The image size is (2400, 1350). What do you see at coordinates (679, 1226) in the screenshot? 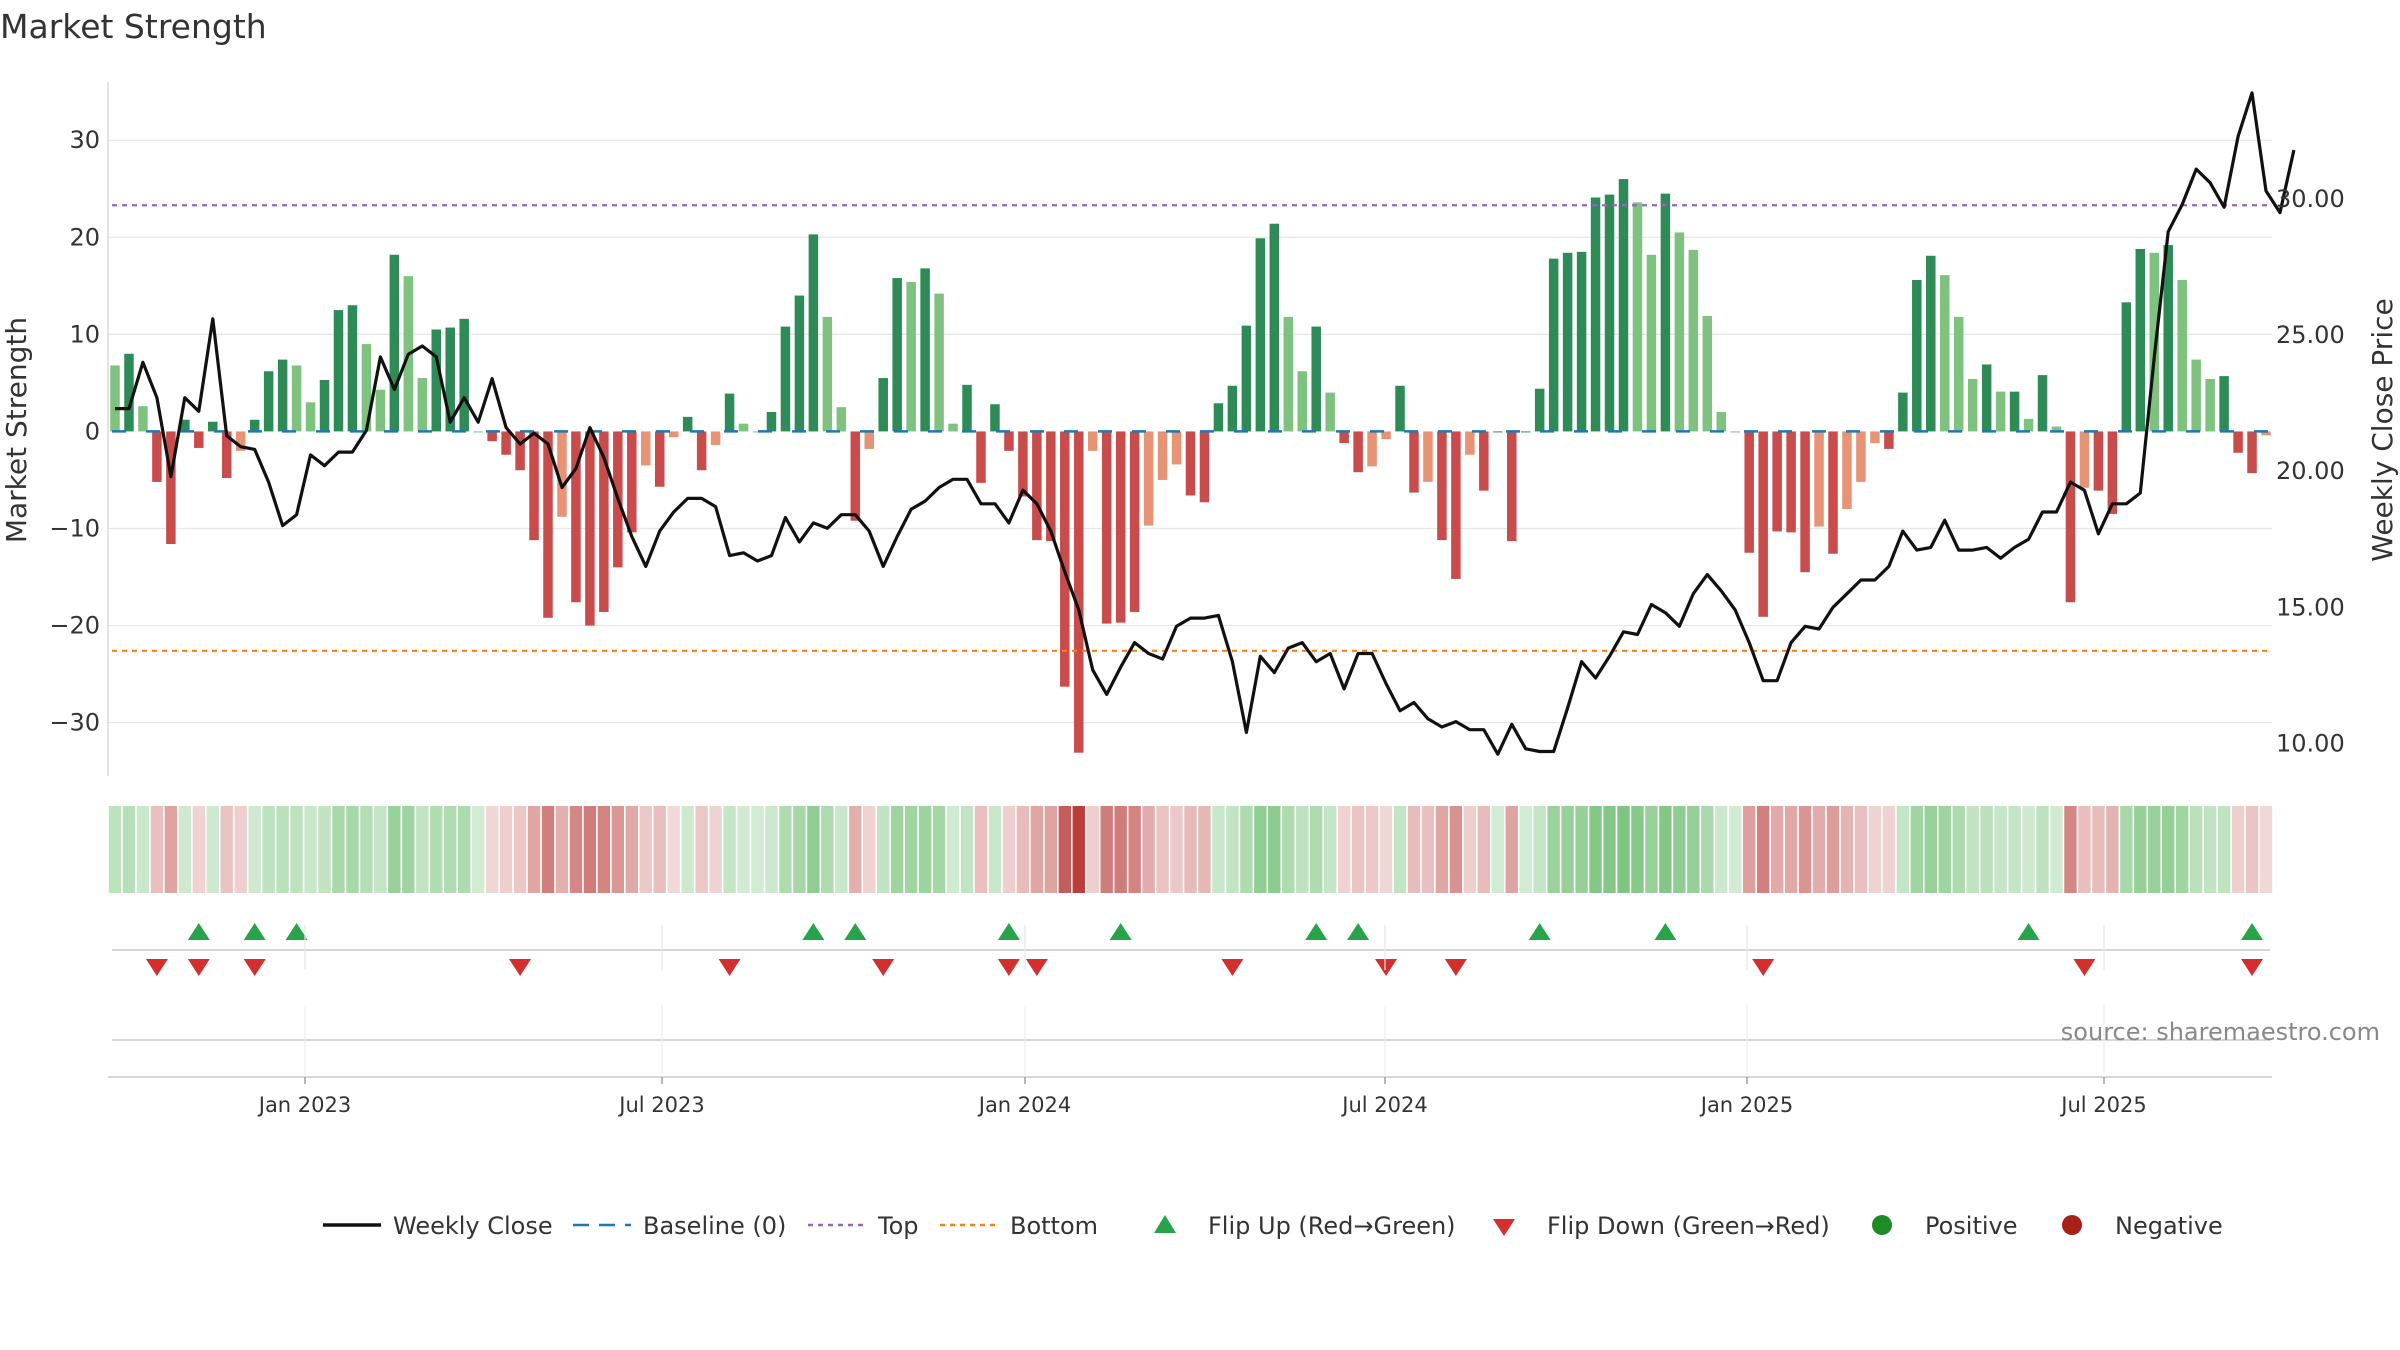
I see `legend-item: Baseline (0)` at bounding box center [679, 1226].